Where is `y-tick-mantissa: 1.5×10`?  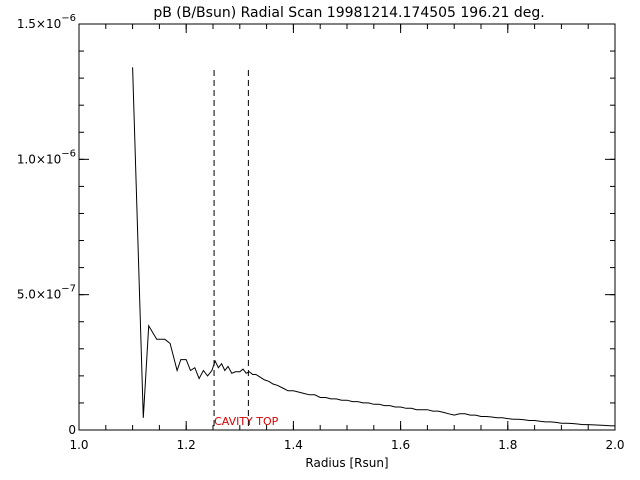 y-tick-mantissa: 1.5×10 is located at coordinates (39, 24).